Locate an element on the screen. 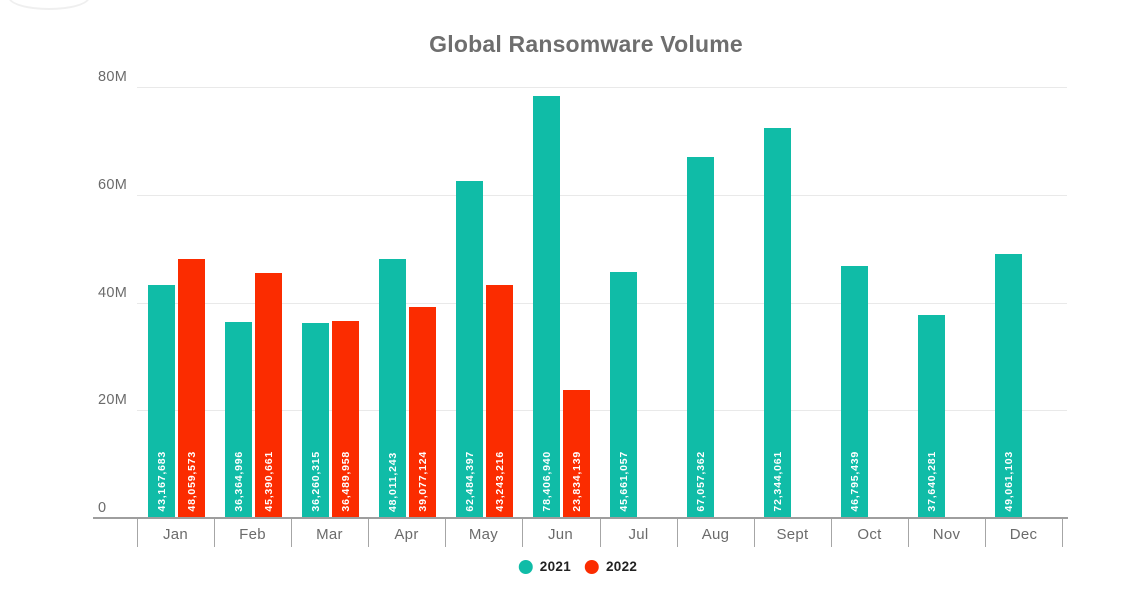  legend: 2021 2022 is located at coordinates (577, 566).